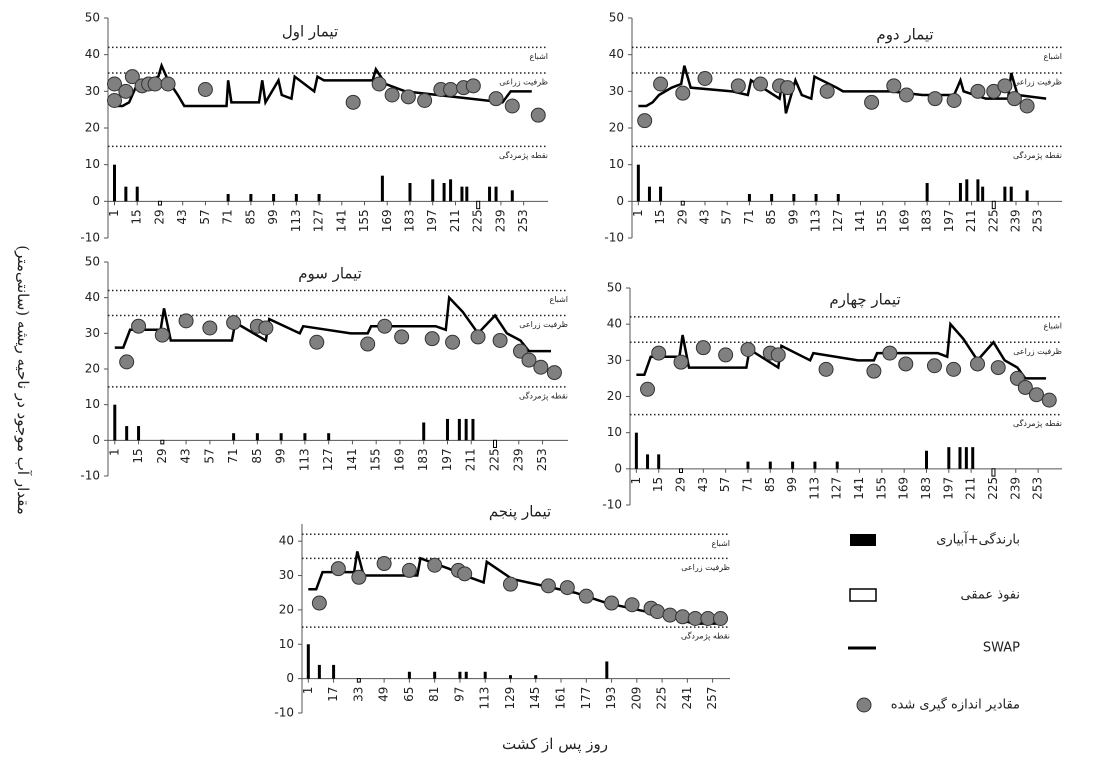  What do you see at coordinates (747, 484) in the screenshot?
I see `x-tick-label: 71` at bounding box center [747, 484].